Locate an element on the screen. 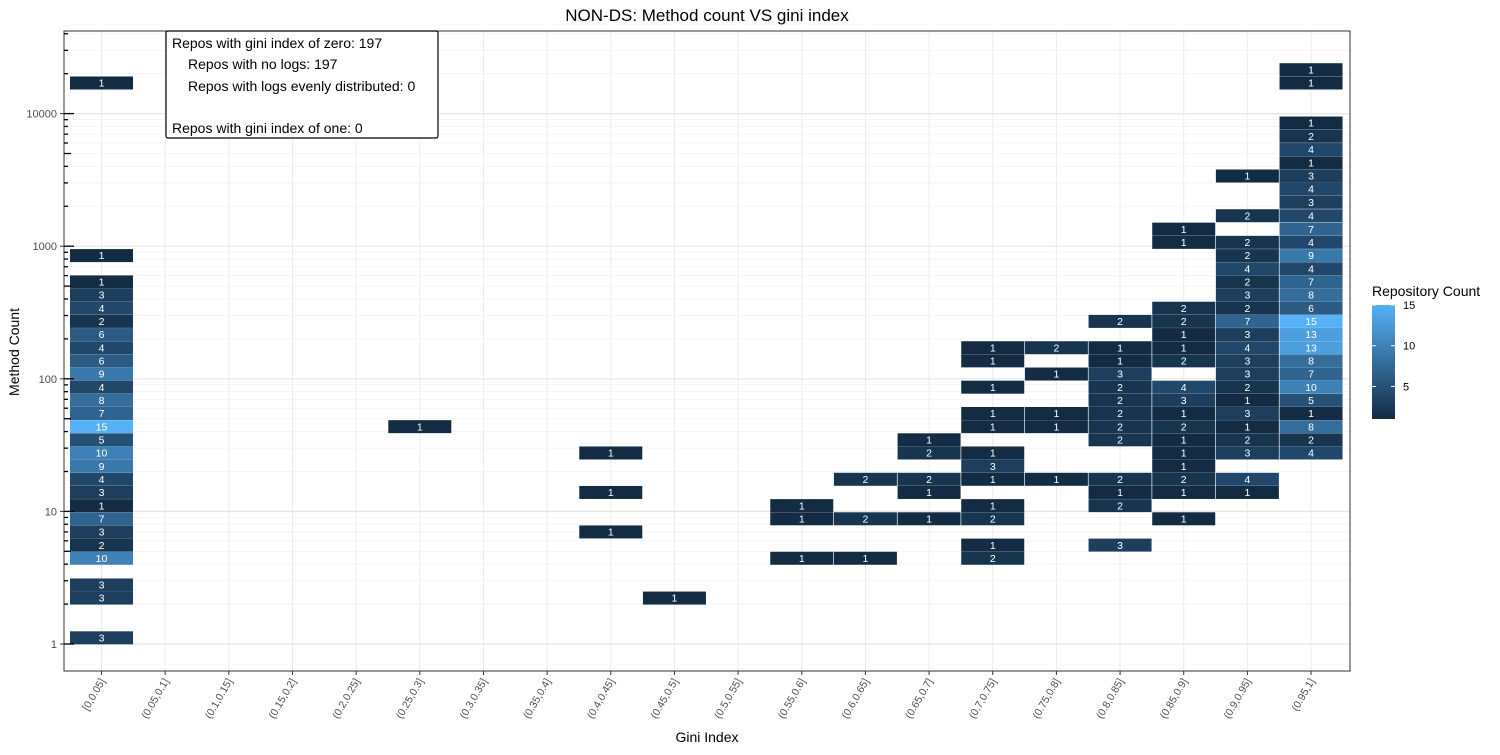 Image resolution: width=1500 pixels, height=755 pixels. y-tick-label: 10 is located at coordinates (51, 512).